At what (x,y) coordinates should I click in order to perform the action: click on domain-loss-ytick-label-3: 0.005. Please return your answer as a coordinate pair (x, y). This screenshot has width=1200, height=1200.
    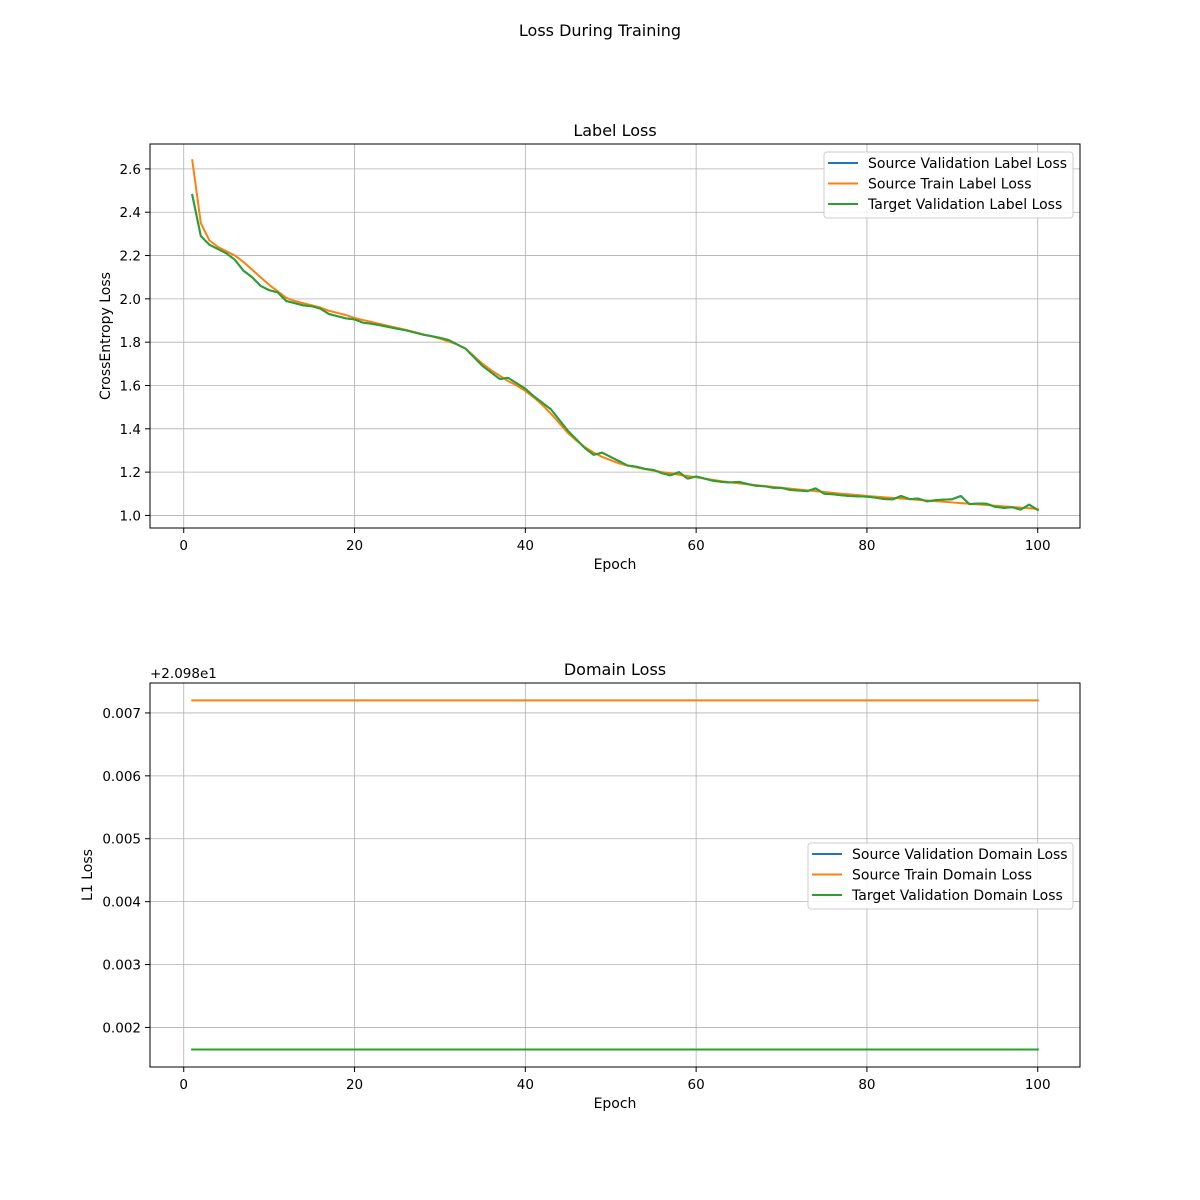
    Looking at the image, I should click on (121, 840).